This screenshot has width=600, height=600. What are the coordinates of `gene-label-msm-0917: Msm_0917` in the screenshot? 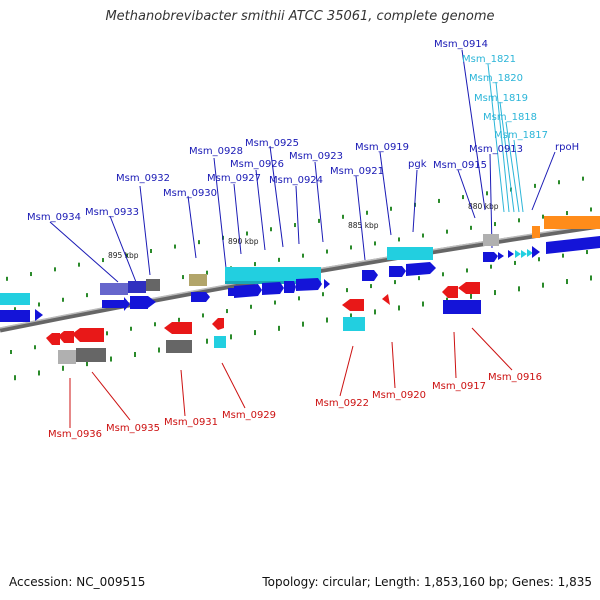 It's located at (459, 386).